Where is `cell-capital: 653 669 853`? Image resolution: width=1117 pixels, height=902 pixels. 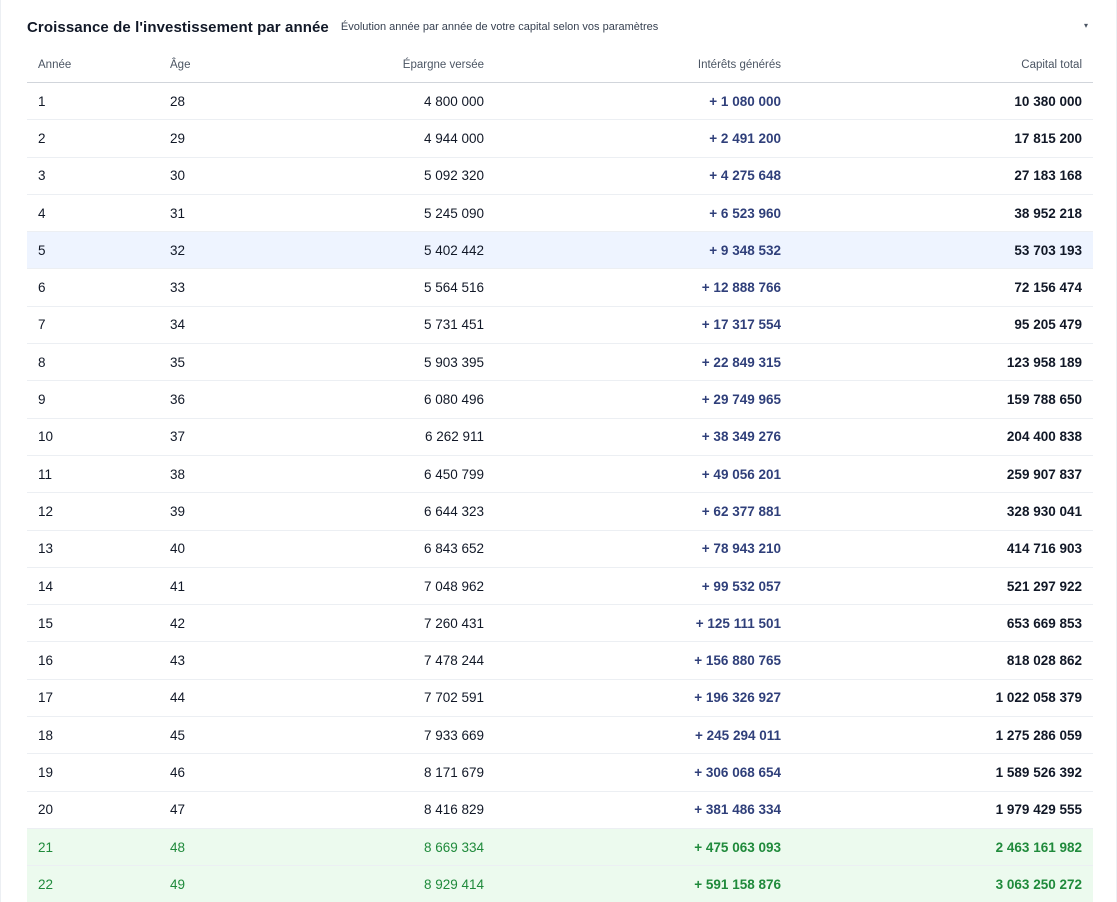
cell-capital: 653 669 853 is located at coordinates (942, 623).